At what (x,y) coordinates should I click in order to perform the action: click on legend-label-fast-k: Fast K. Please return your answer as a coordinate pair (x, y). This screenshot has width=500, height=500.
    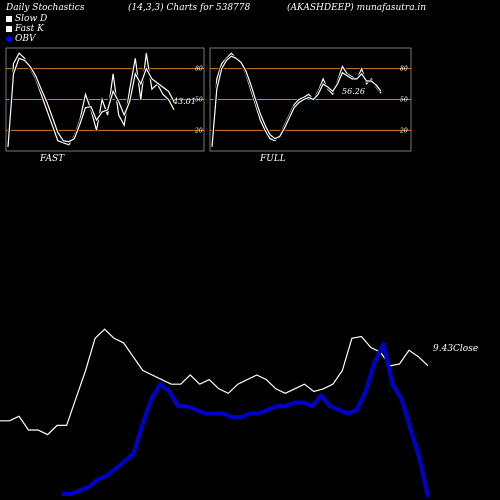
    Looking at the image, I should click on (29, 29).